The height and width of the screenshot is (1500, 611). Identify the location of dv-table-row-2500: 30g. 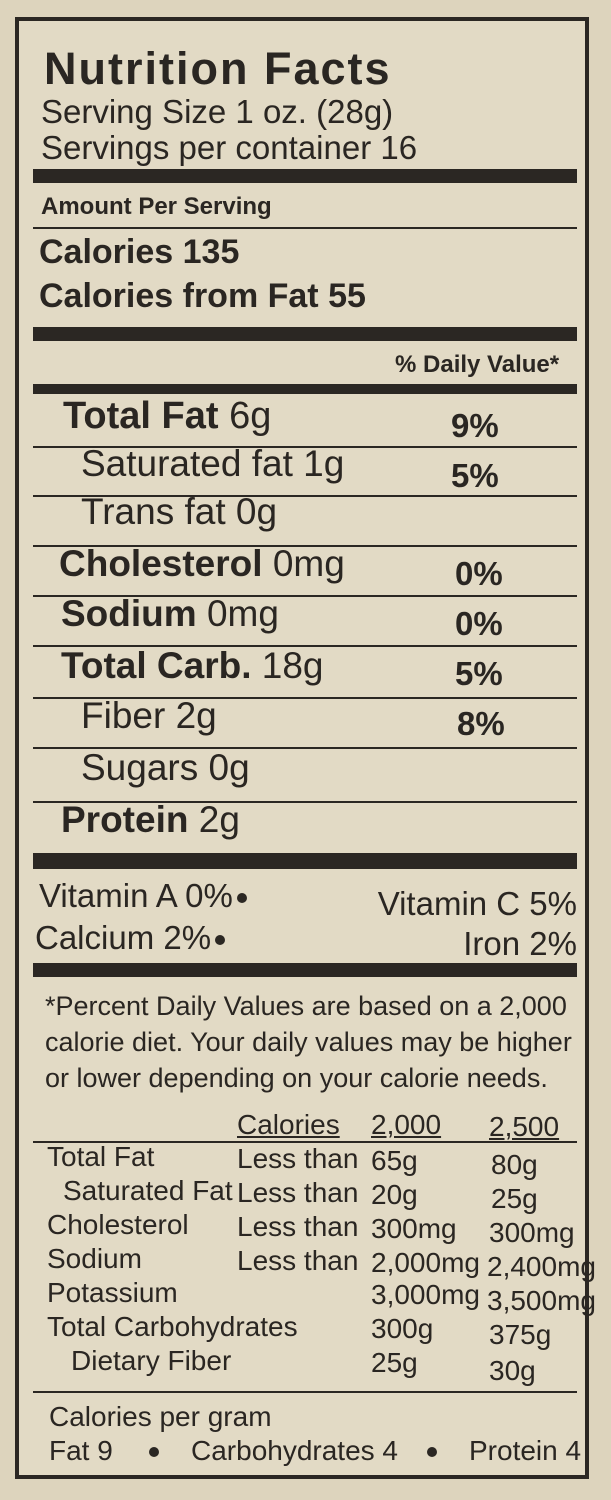
(512, 1370).